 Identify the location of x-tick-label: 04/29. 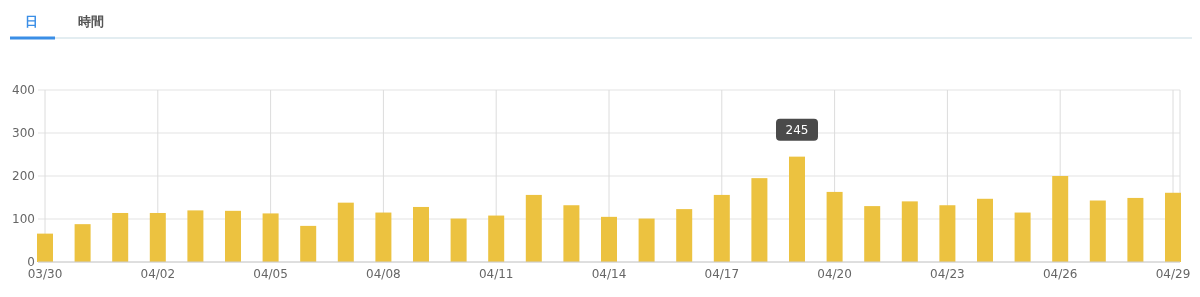
(1173, 274).